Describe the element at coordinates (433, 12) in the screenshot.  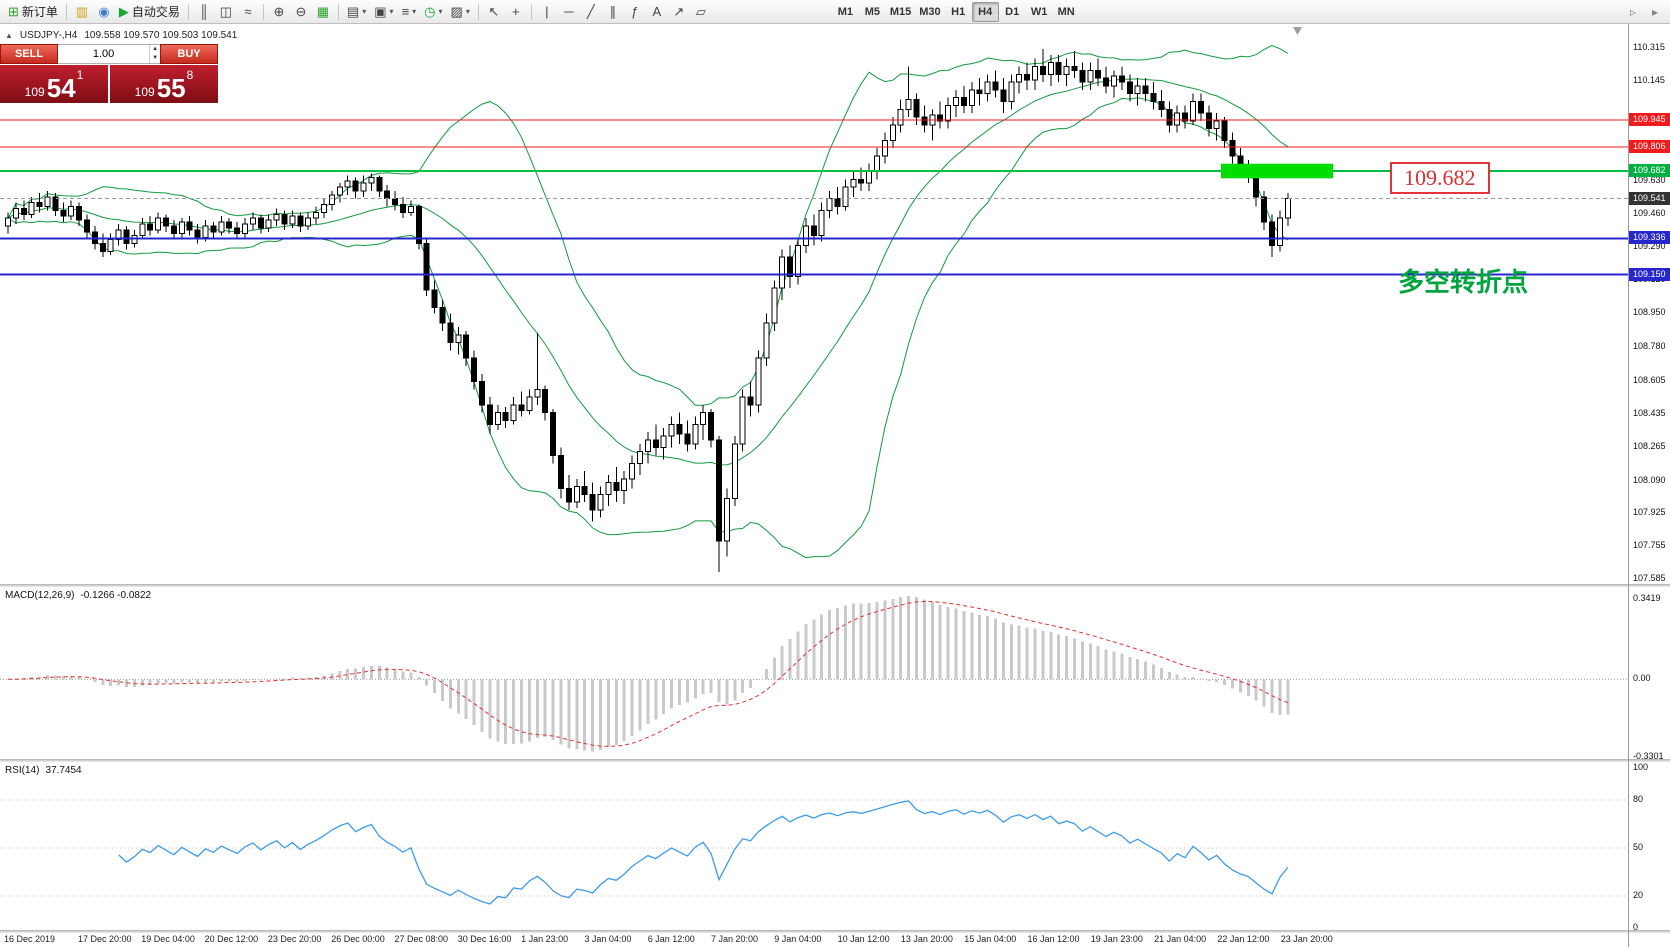
I see `periods-button: ◷ ▾` at that location.